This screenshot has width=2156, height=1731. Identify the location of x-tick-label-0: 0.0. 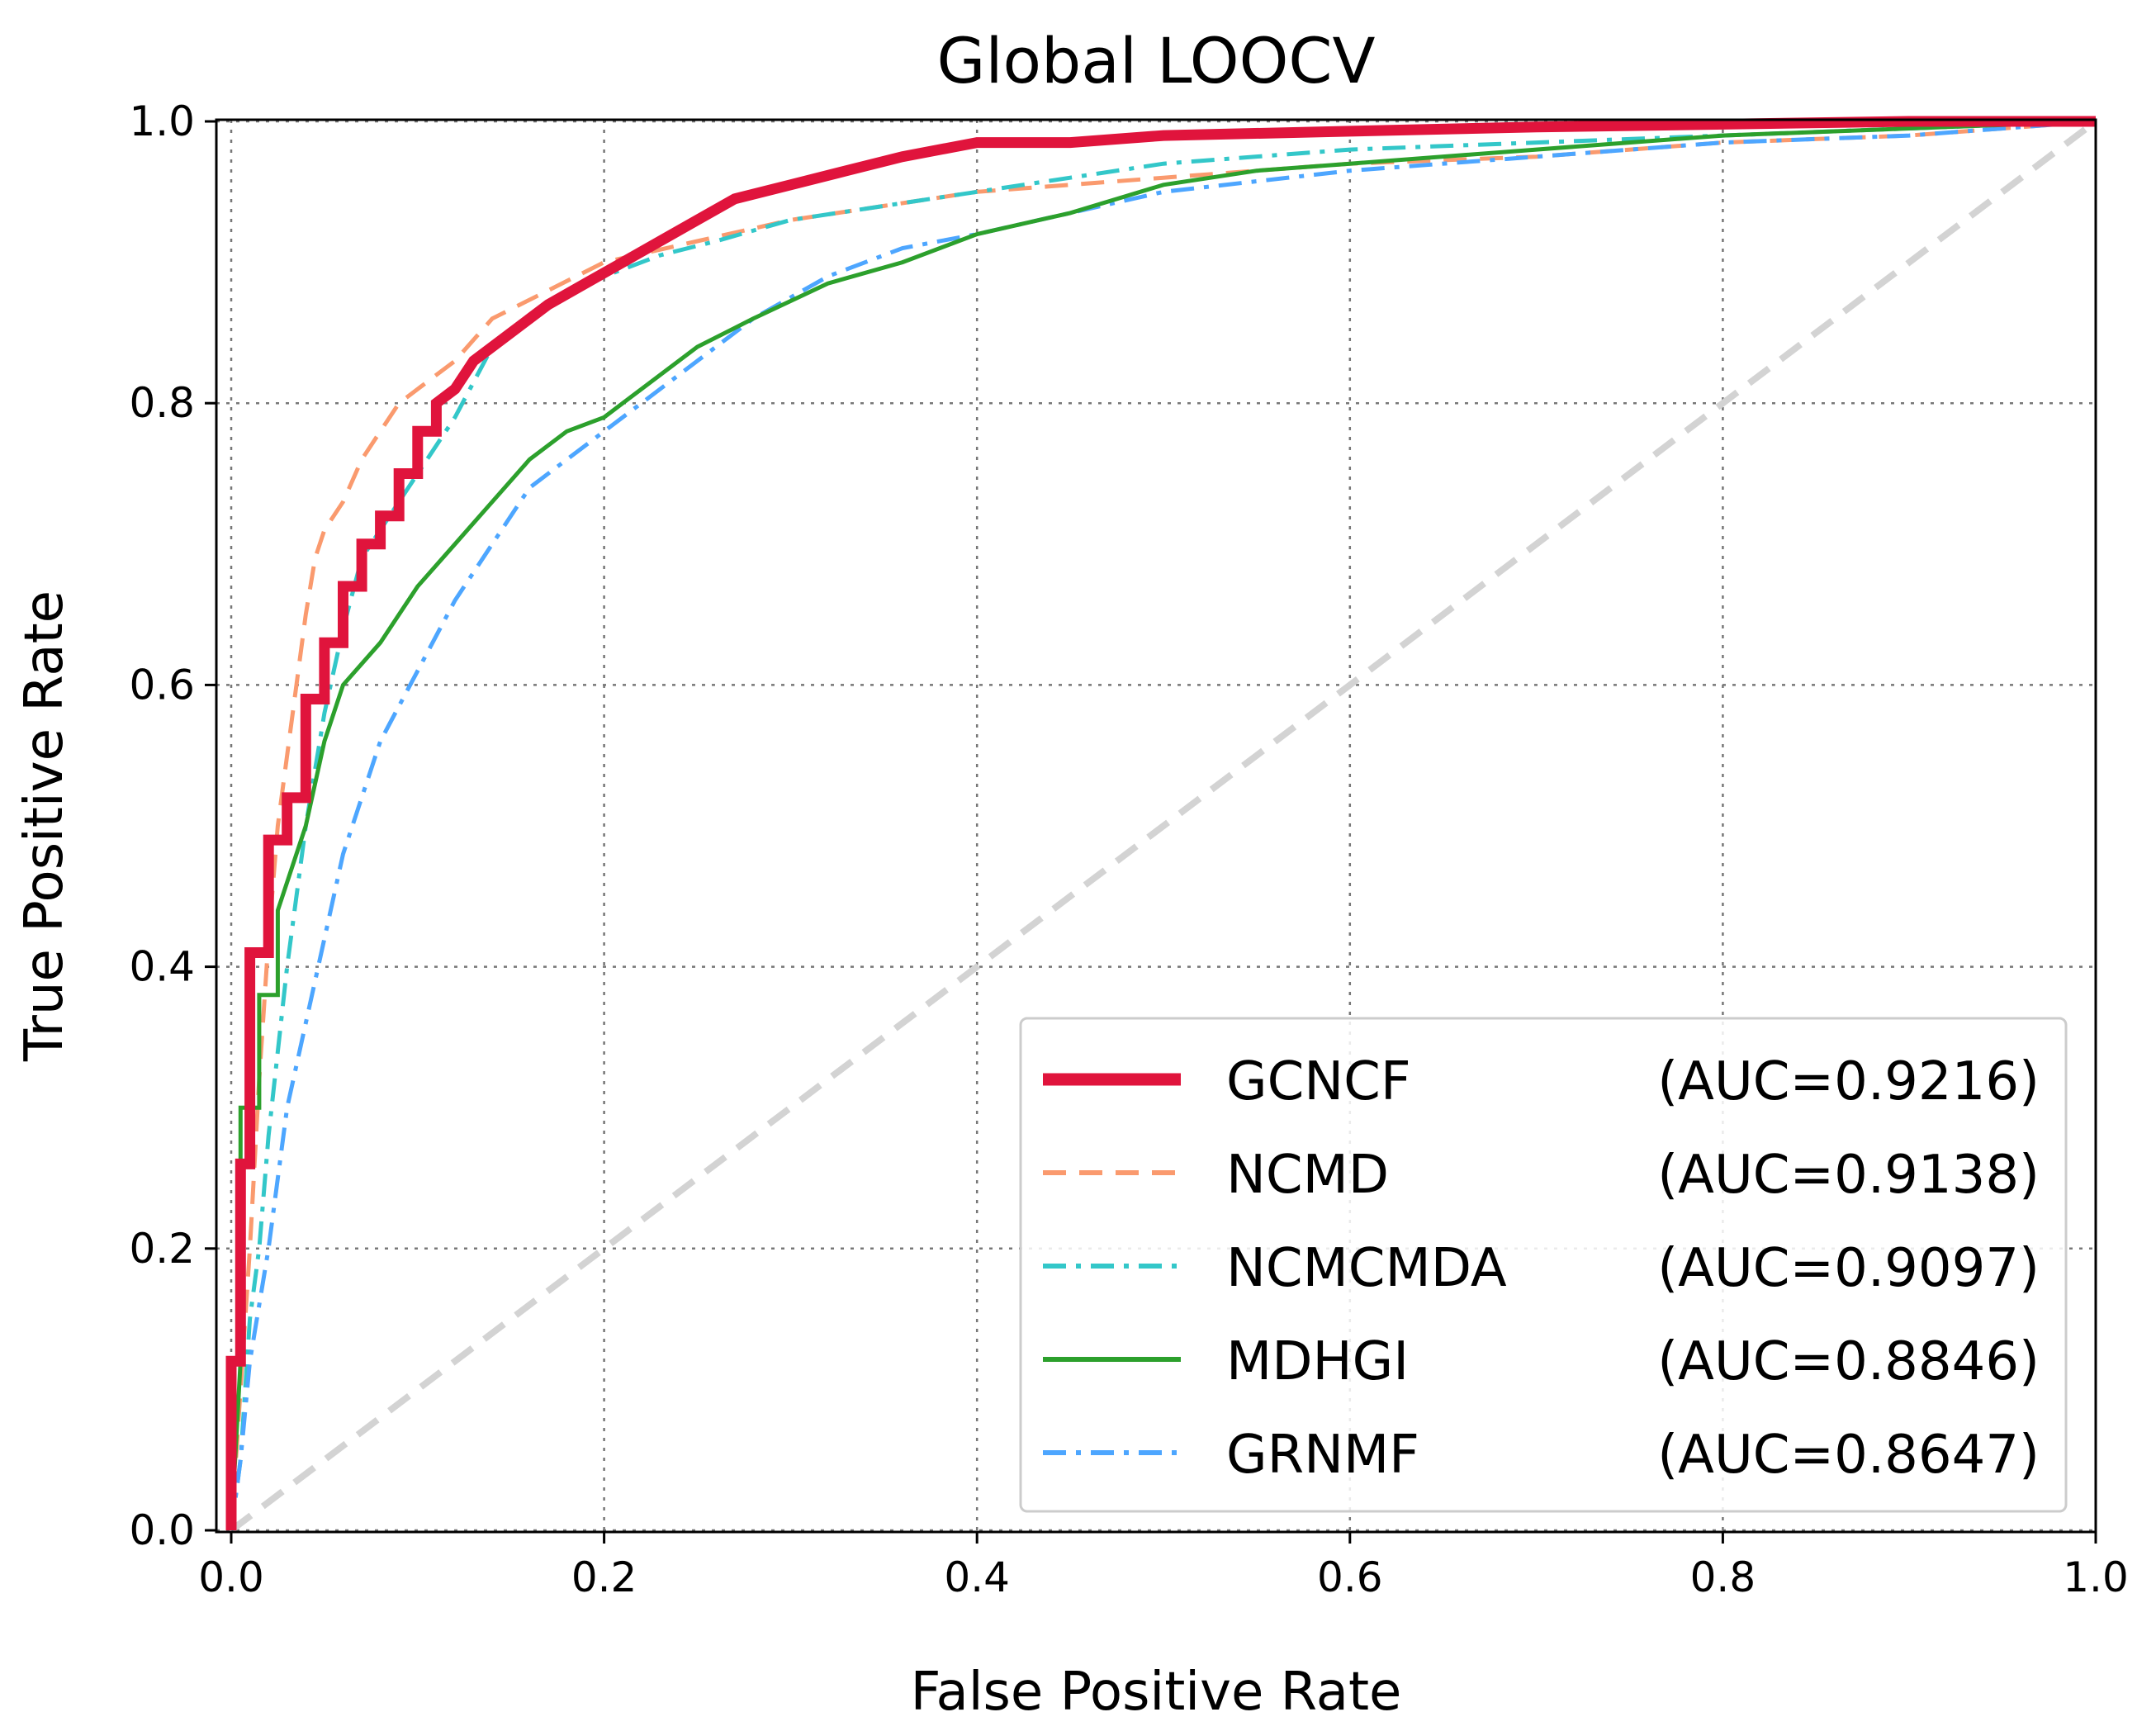
(231, 1577).